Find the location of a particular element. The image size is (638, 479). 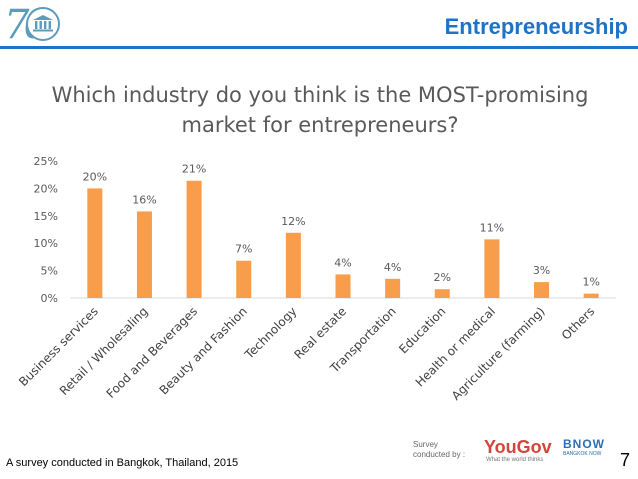

chart-title-line-2: market for entrepreneurs? is located at coordinates (320, 125).